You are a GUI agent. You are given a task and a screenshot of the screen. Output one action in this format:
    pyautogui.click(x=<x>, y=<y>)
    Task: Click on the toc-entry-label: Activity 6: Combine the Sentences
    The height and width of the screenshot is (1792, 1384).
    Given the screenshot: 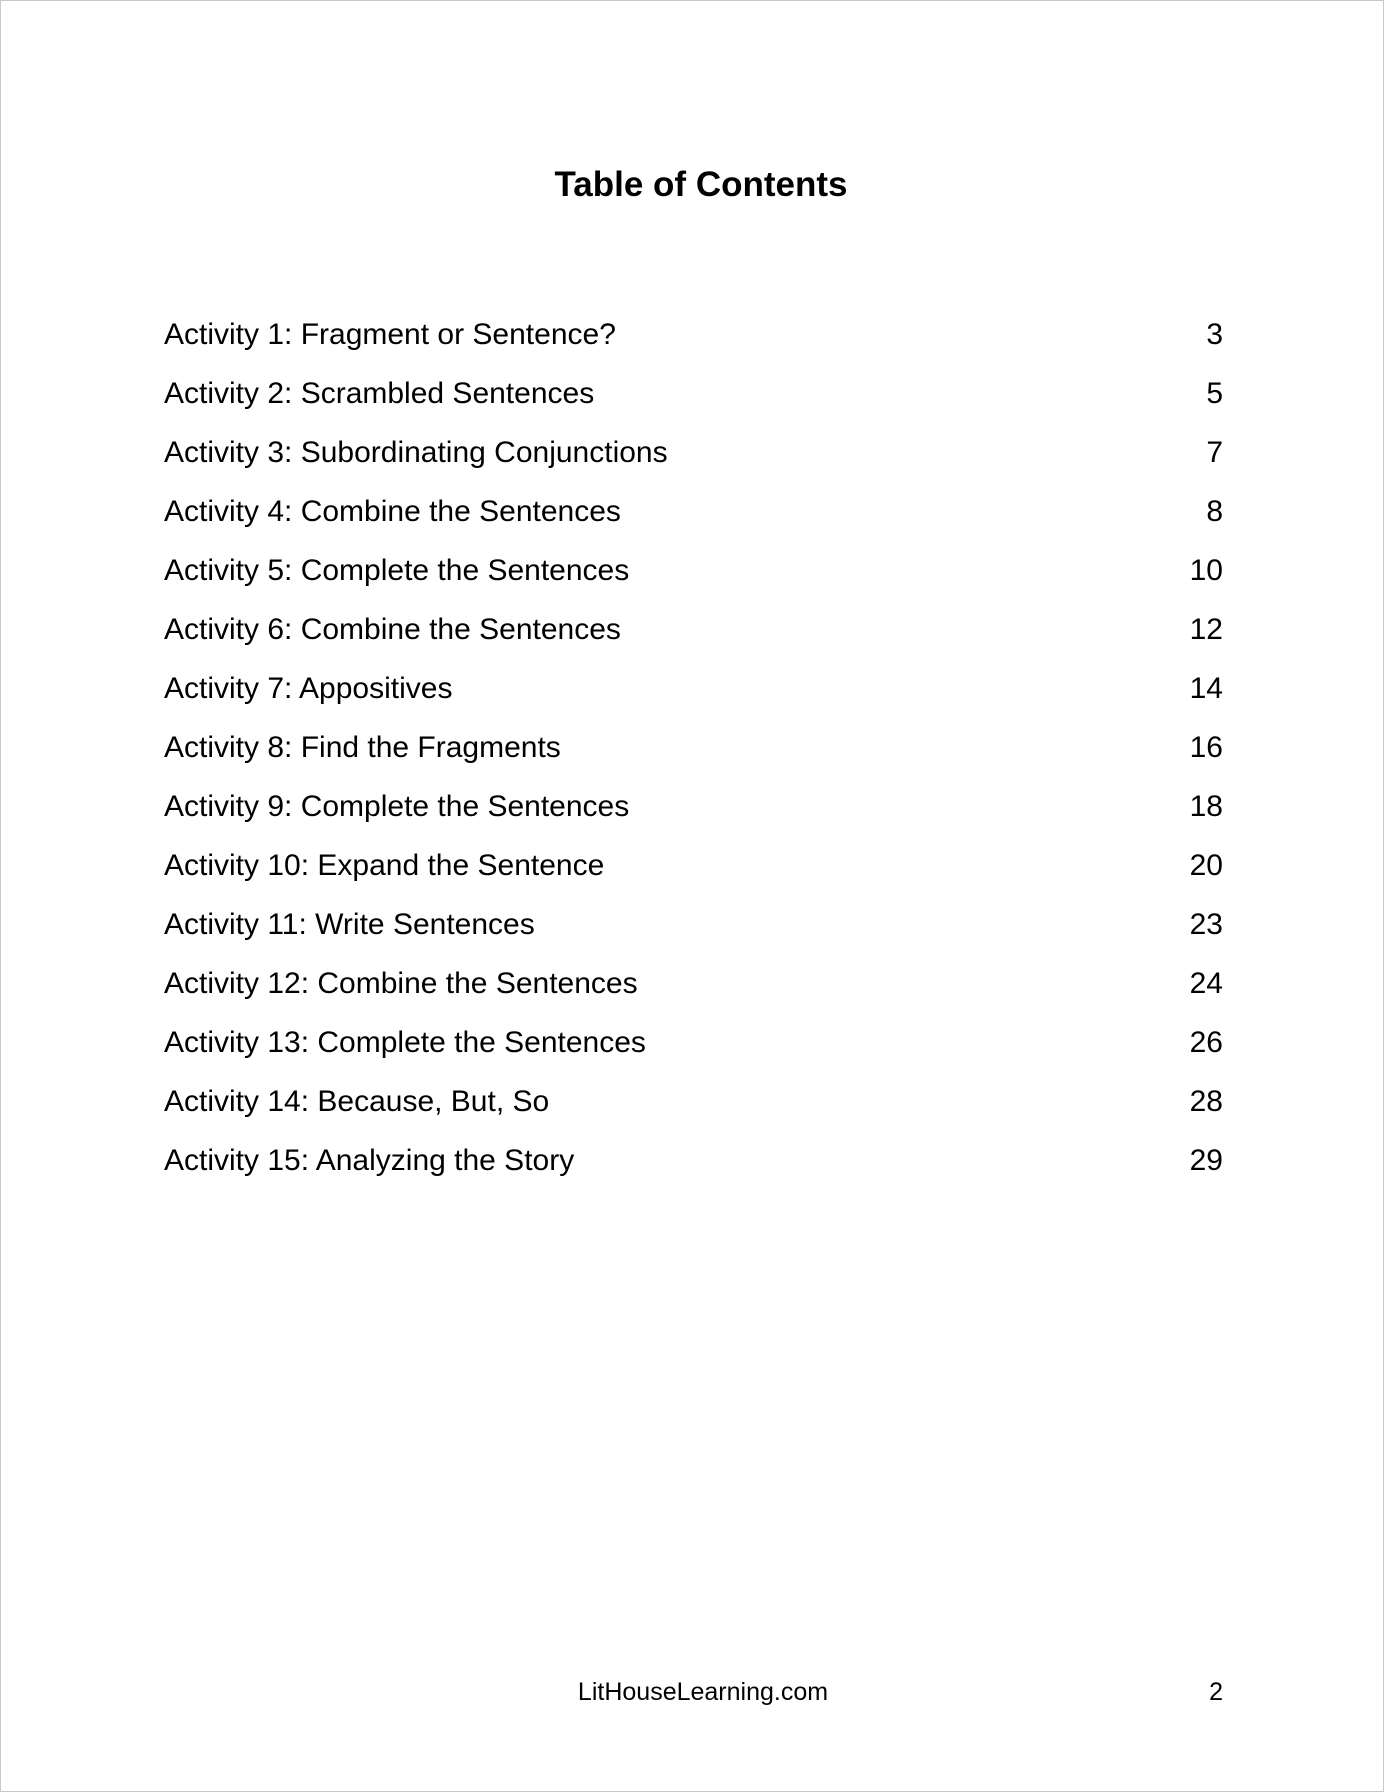 What is the action you would take?
    pyautogui.click(x=392, y=629)
    